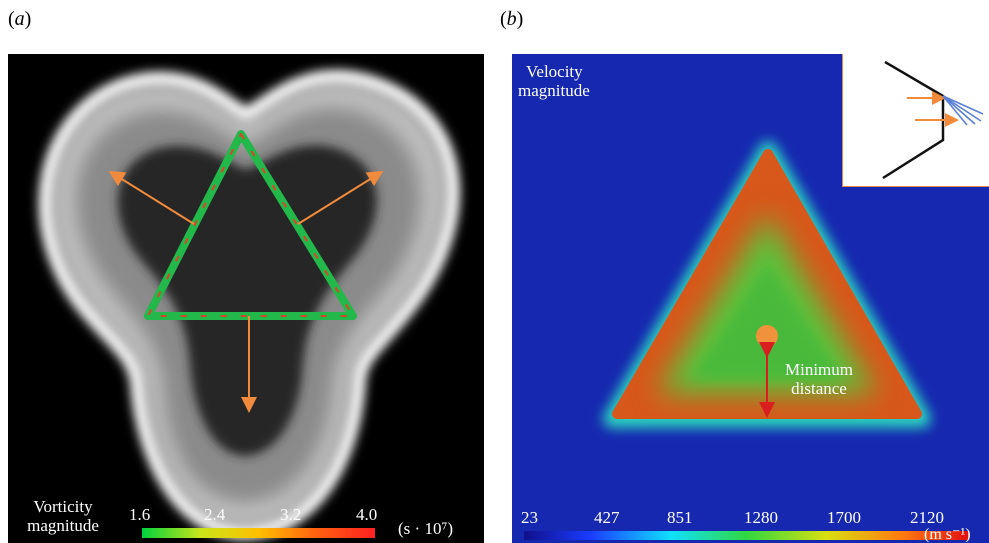 This screenshot has width=989, height=543. I want to click on panel-a-label: (a), so click(20, 19).